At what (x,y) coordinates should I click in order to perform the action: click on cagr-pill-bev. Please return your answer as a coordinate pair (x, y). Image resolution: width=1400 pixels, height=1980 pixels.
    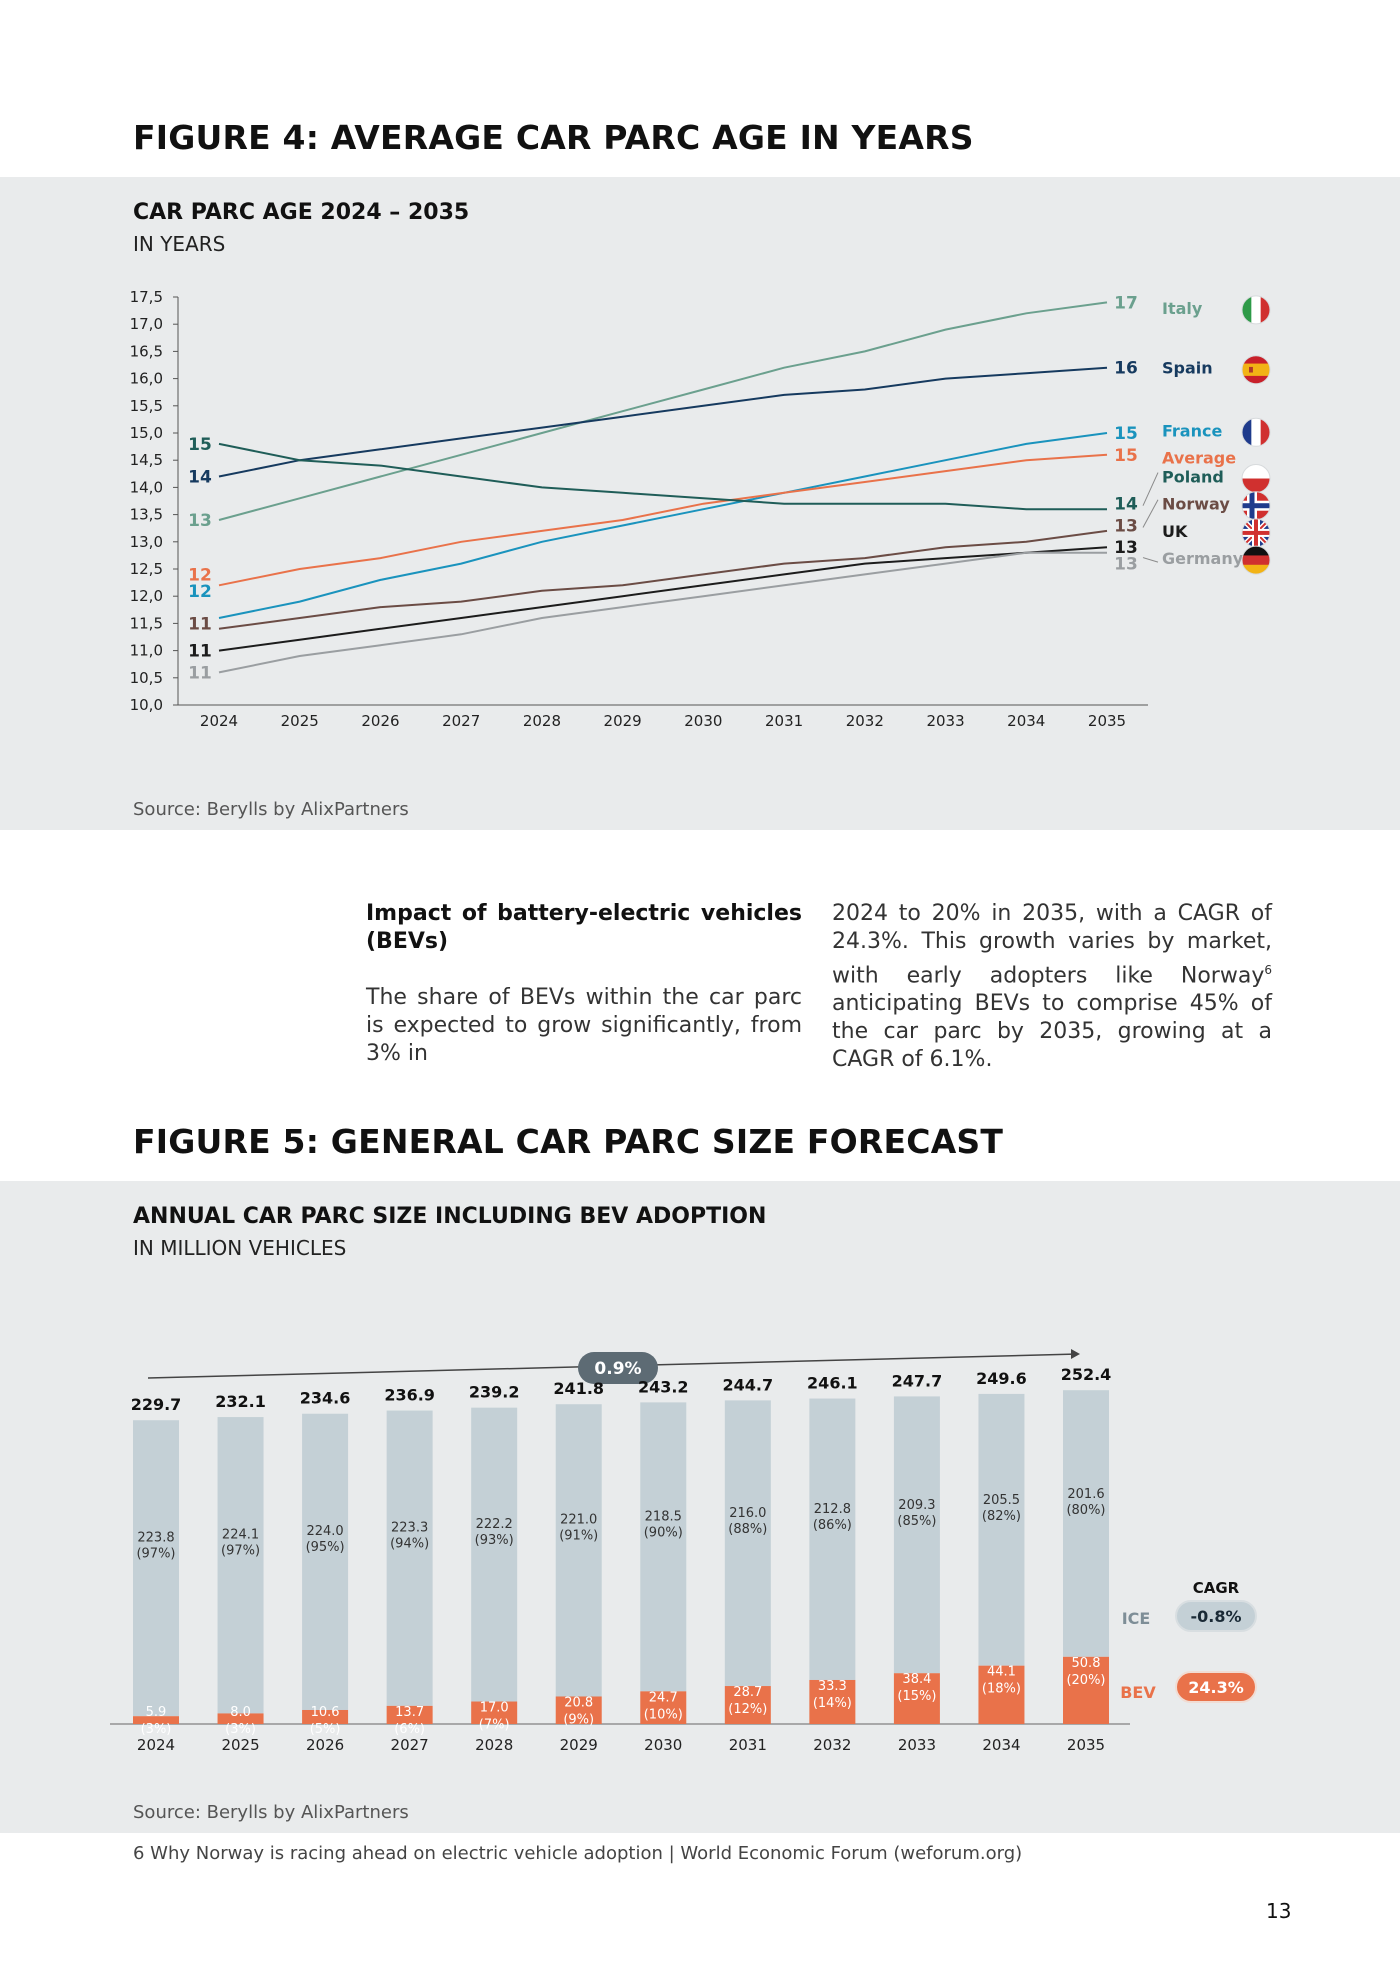
    Looking at the image, I should click on (1216, 1687).